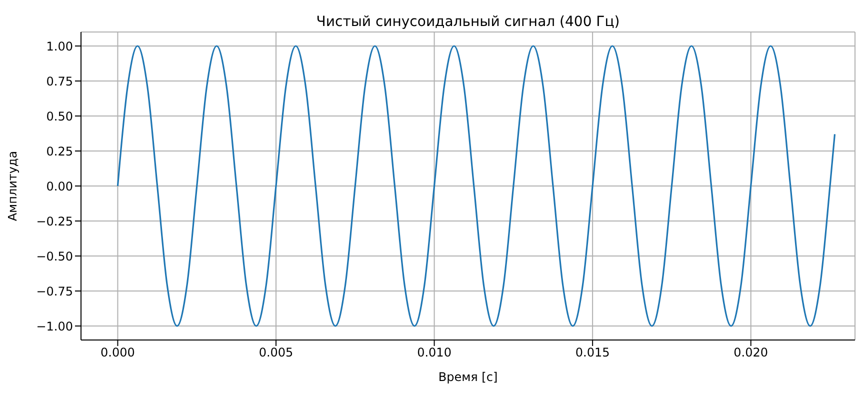 This screenshot has height=393, width=866. I want to click on y-tick-label: −0.25, so click(54, 221).